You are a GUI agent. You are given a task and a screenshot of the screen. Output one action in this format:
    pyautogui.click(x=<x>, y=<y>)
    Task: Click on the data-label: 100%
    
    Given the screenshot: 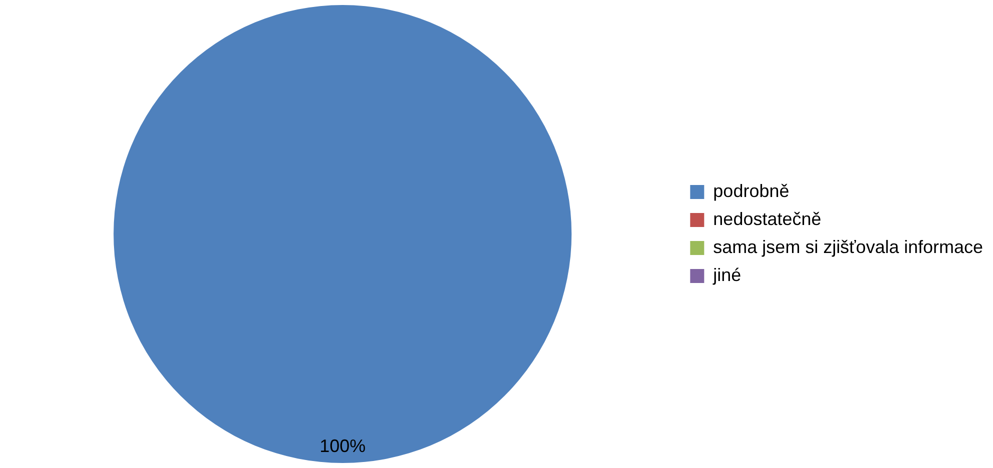 What is the action you would take?
    pyautogui.click(x=343, y=446)
    